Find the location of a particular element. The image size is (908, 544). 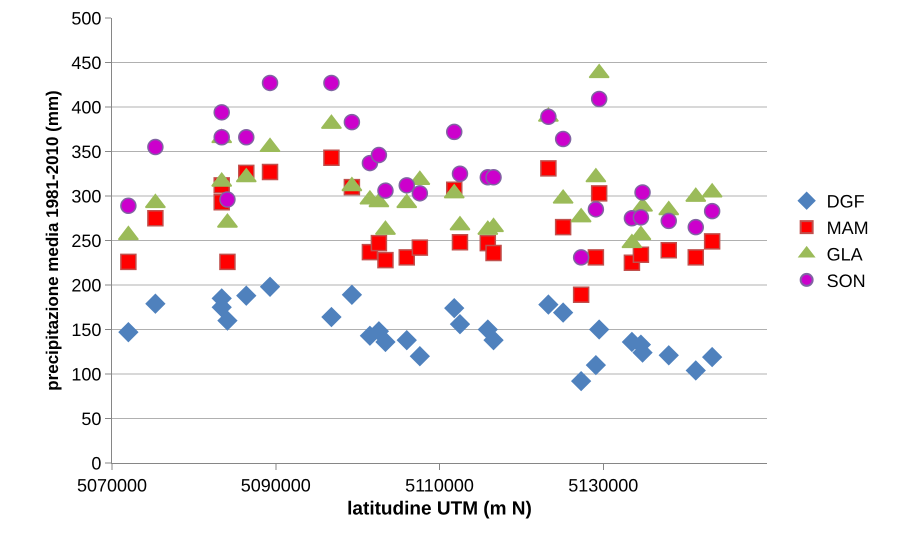

y-tick-label: 150 is located at coordinates (86, 330).